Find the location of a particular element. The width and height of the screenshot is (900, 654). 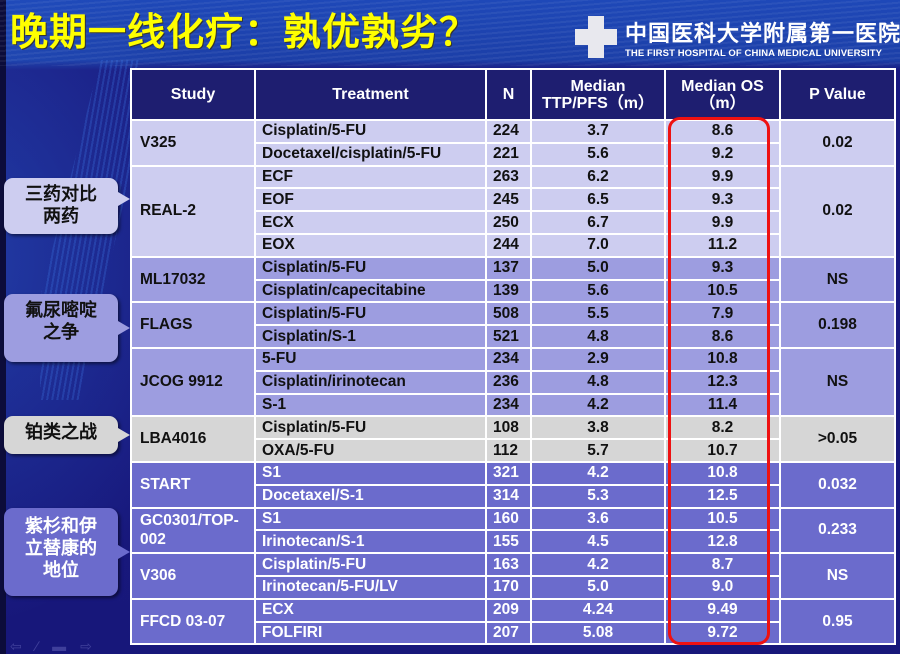

n-cell: 250 is located at coordinates (508, 222).